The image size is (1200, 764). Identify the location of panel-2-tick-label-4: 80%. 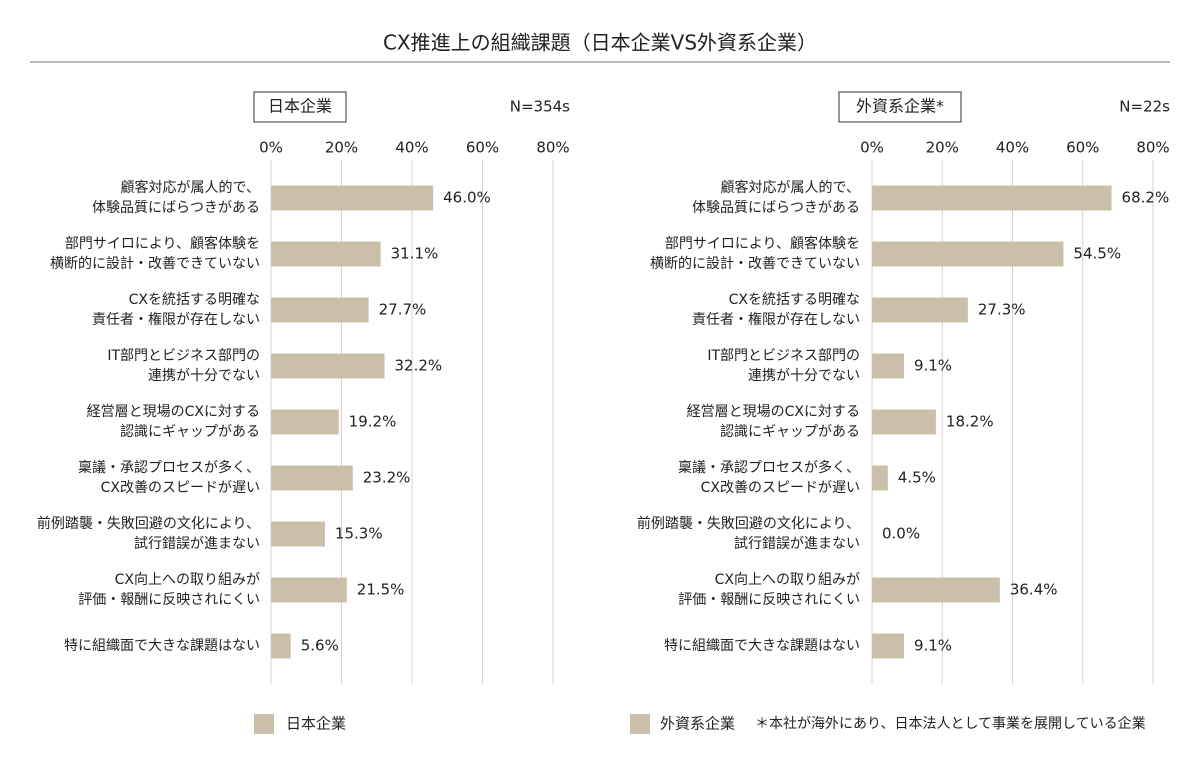
(1152, 148).